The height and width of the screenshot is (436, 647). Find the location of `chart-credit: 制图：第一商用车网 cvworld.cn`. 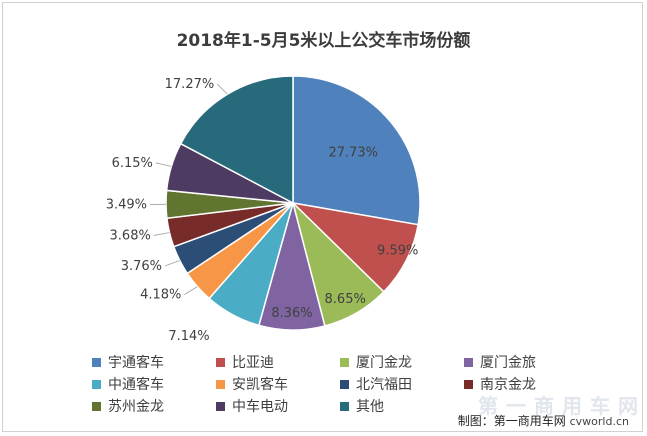

chart-credit: 制图：第一商用车网 cvworld.cn is located at coordinates (543, 420).